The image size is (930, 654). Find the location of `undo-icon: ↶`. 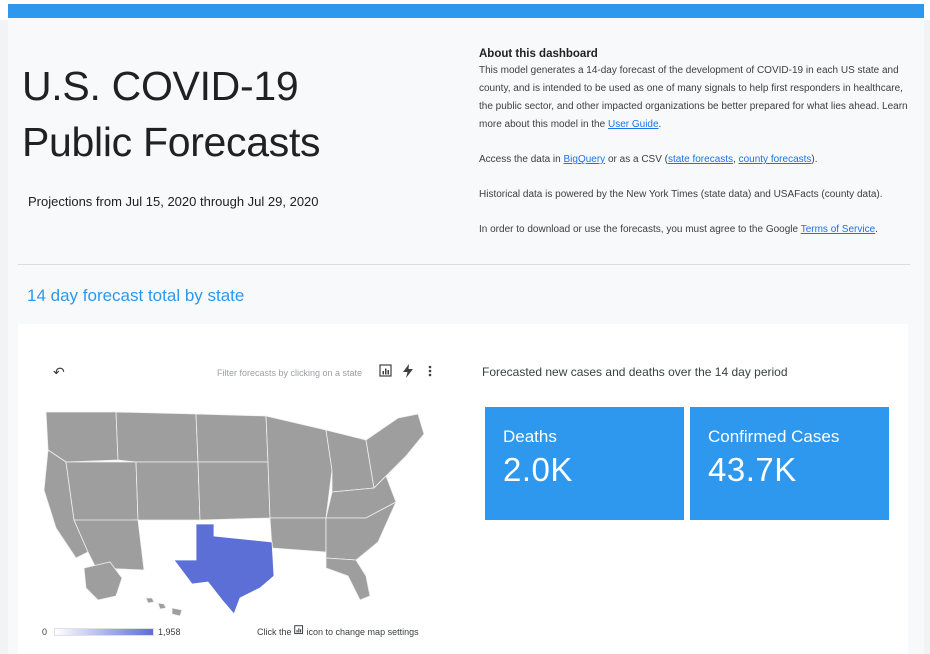

undo-icon: ↶ is located at coordinates (59, 372).